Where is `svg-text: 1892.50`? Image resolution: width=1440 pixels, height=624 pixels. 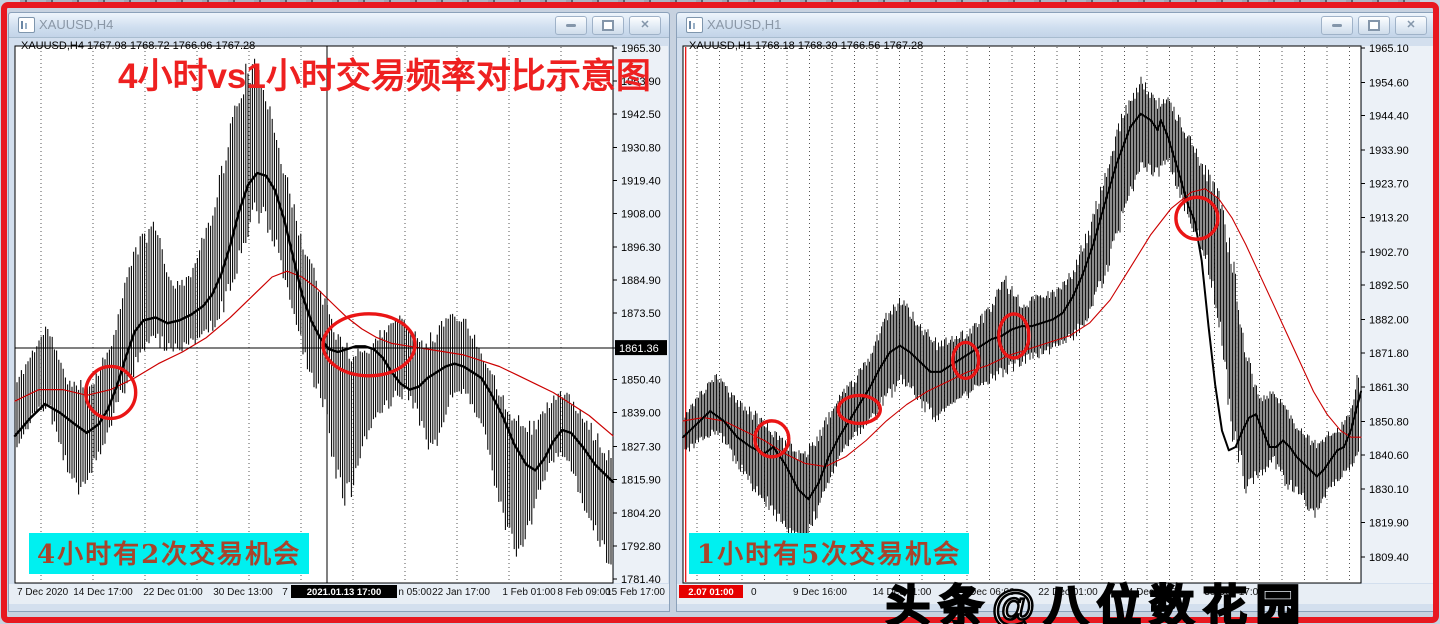
svg-text: 1892.50 is located at coordinates (1389, 286).